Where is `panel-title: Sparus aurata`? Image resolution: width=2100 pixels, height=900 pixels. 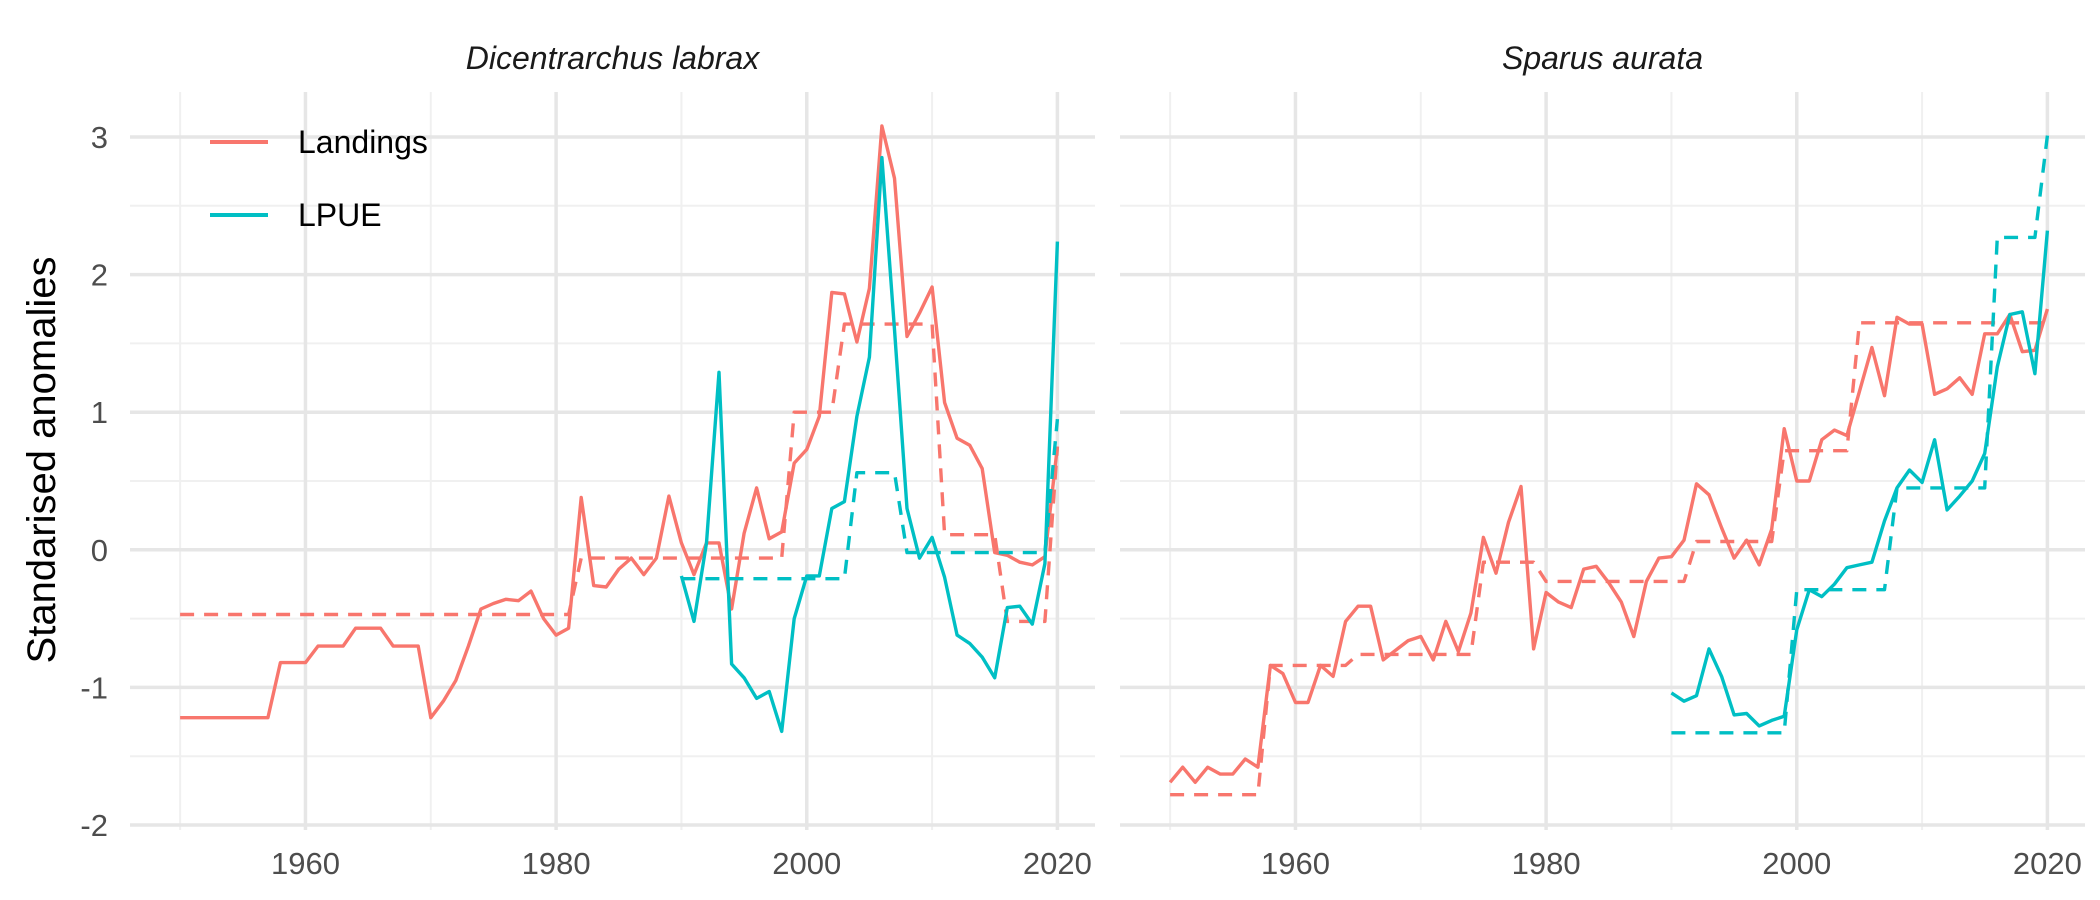
panel-title: Sparus aurata is located at coordinates (1602, 58).